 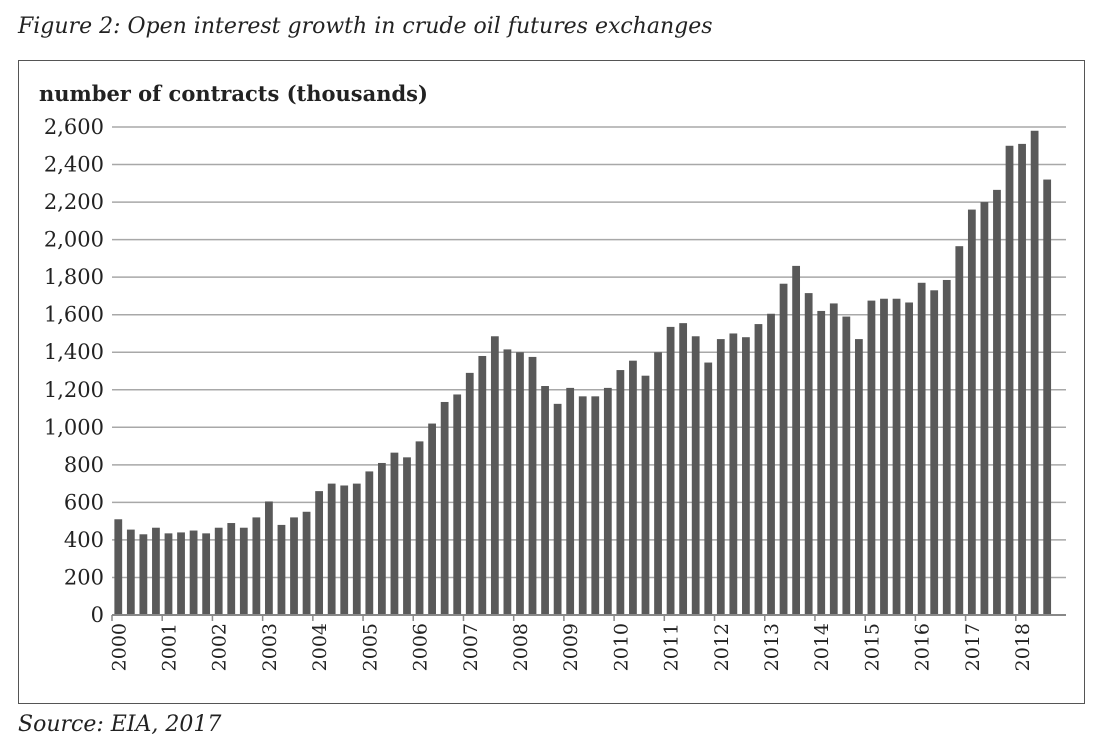 What do you see at coordinates (84, 540) in the screenshot?
I see `y-tick-label: 400` at bounding box center [84, 540].